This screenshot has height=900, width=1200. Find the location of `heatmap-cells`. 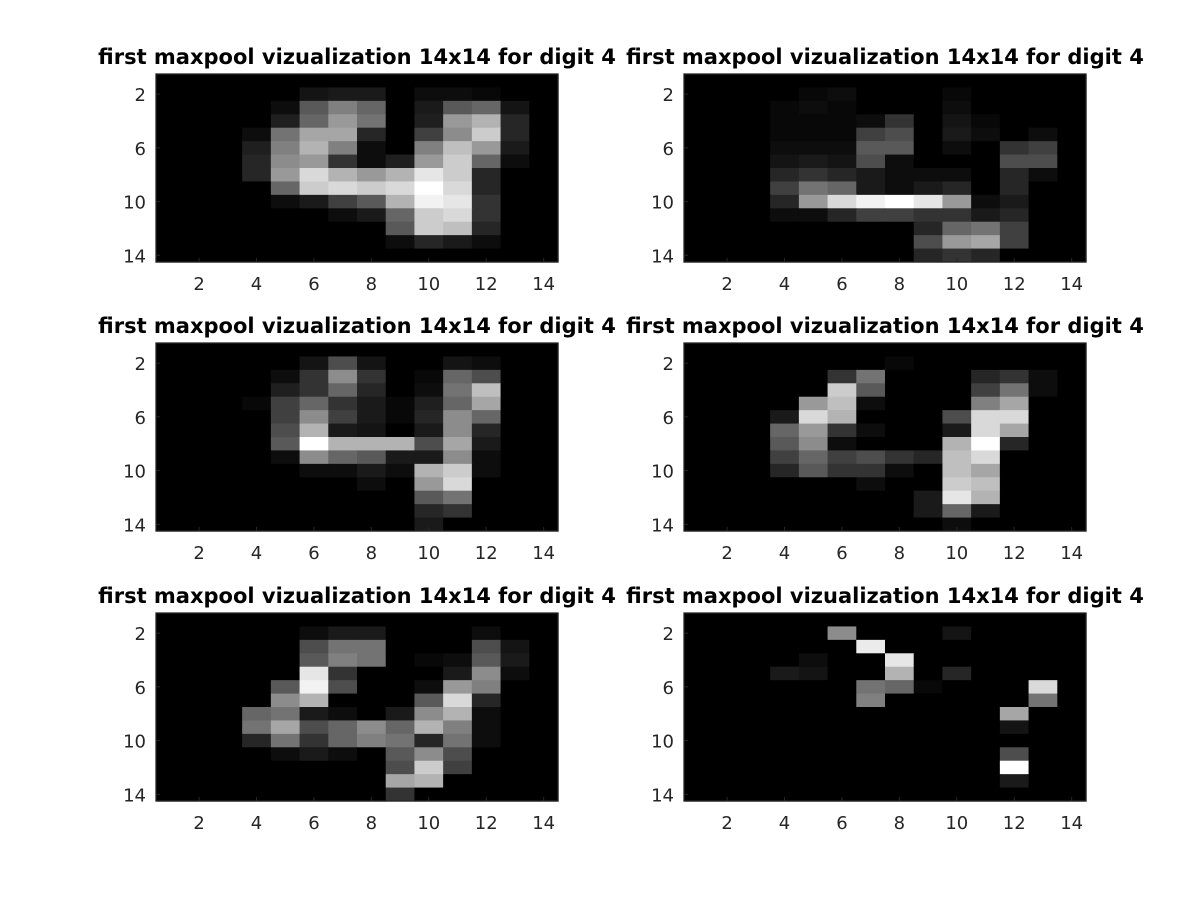

heatmap-cells is located at coordinates (357, 707).